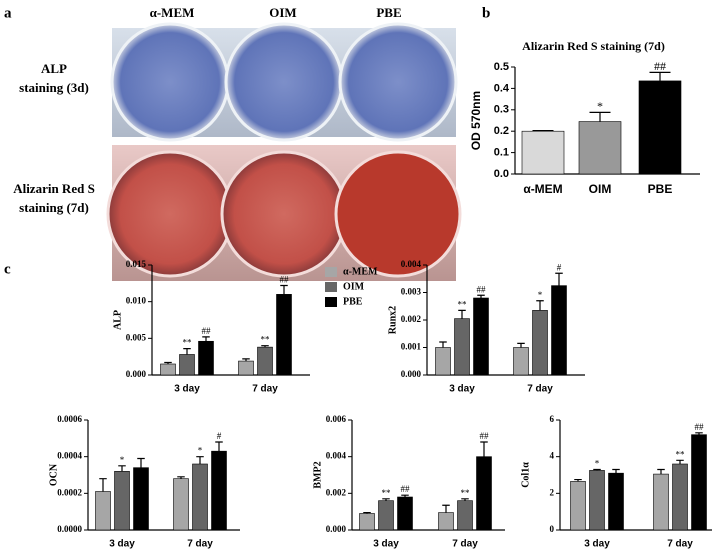  What do you see at coordinates (501, 153) in the screenshot?
I see `y-tick-label: 0.1` at bounding box center [501, 153].